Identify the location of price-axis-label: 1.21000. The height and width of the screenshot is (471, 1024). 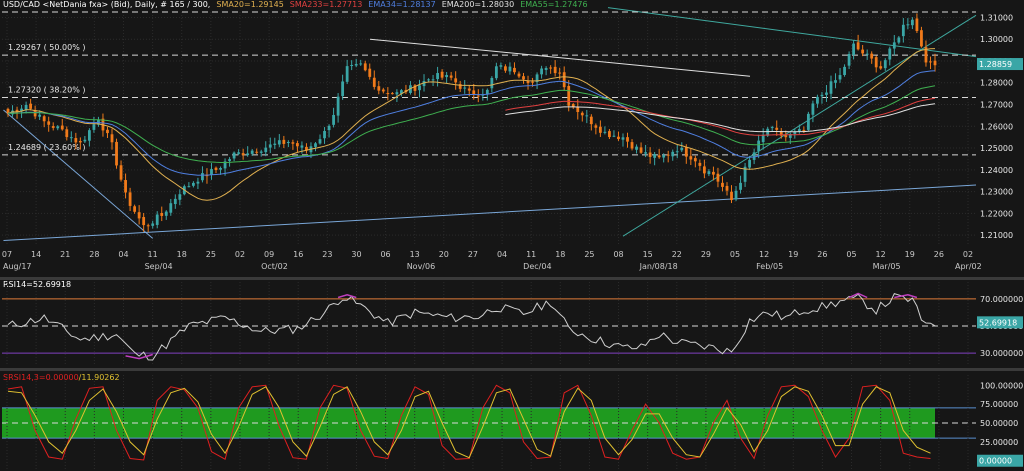
(996, 235).